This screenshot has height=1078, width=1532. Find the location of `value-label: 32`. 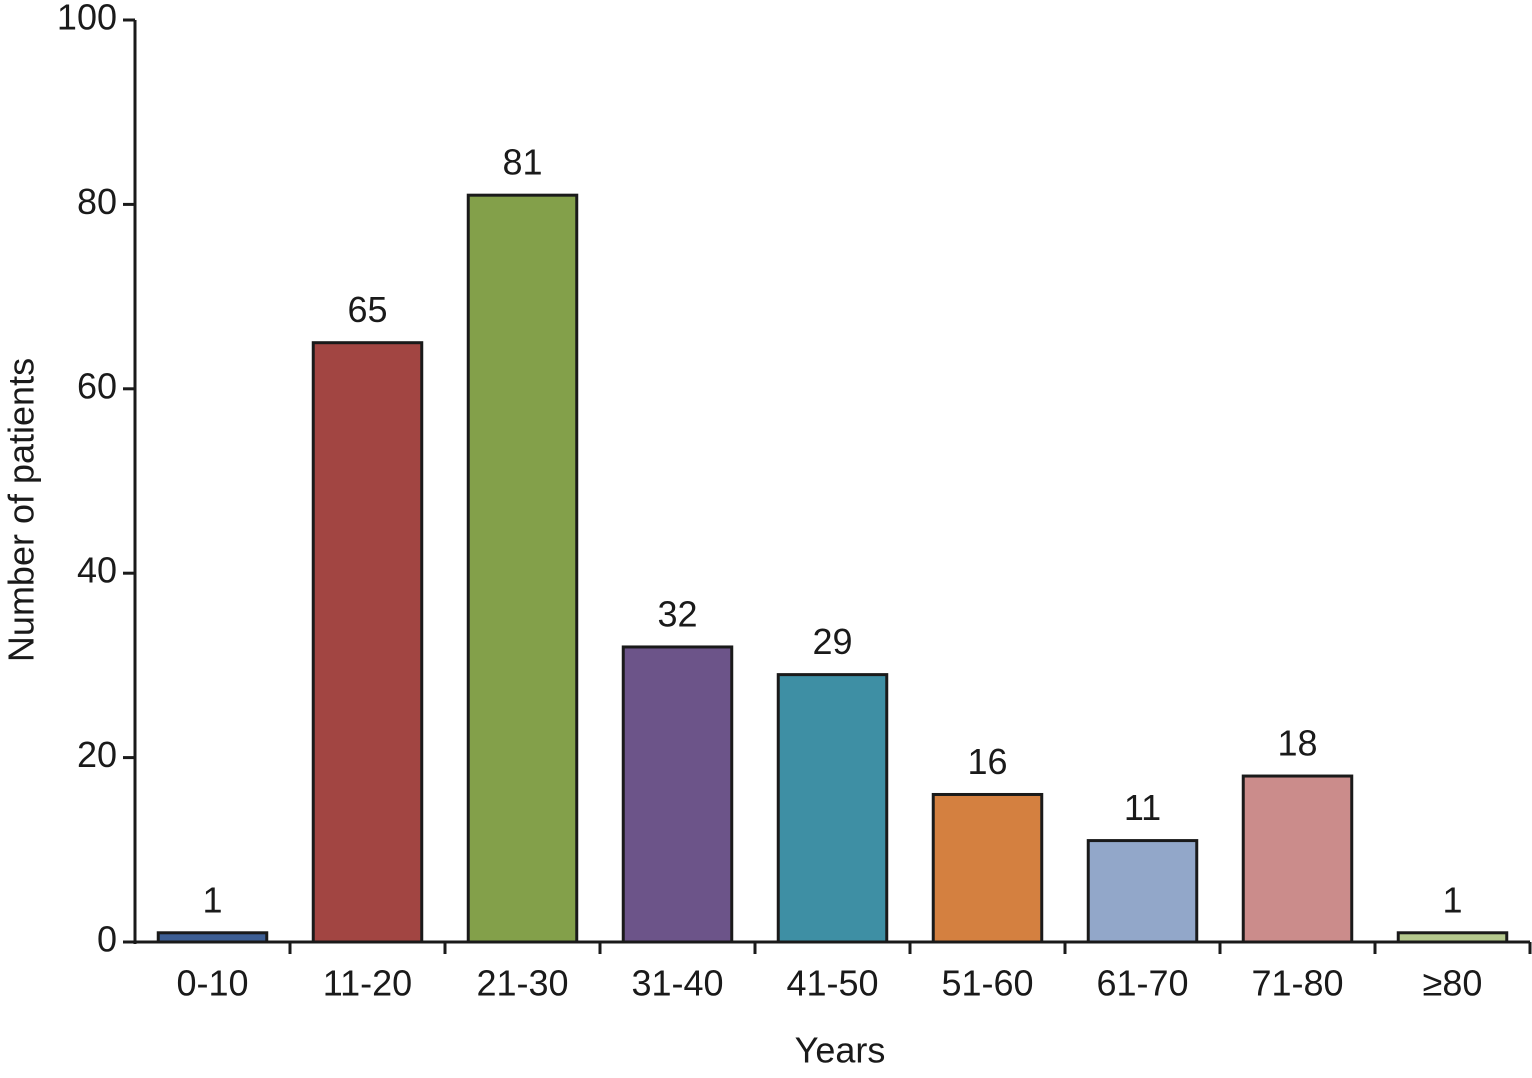

value-label: 32 is located at coordinates (677, 613).